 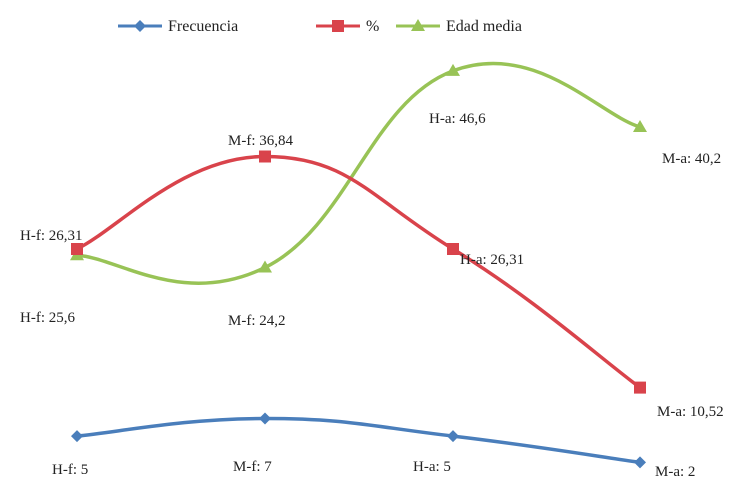 I want to click on legend-item-porcentaje: %, so click(x=347, y=26).